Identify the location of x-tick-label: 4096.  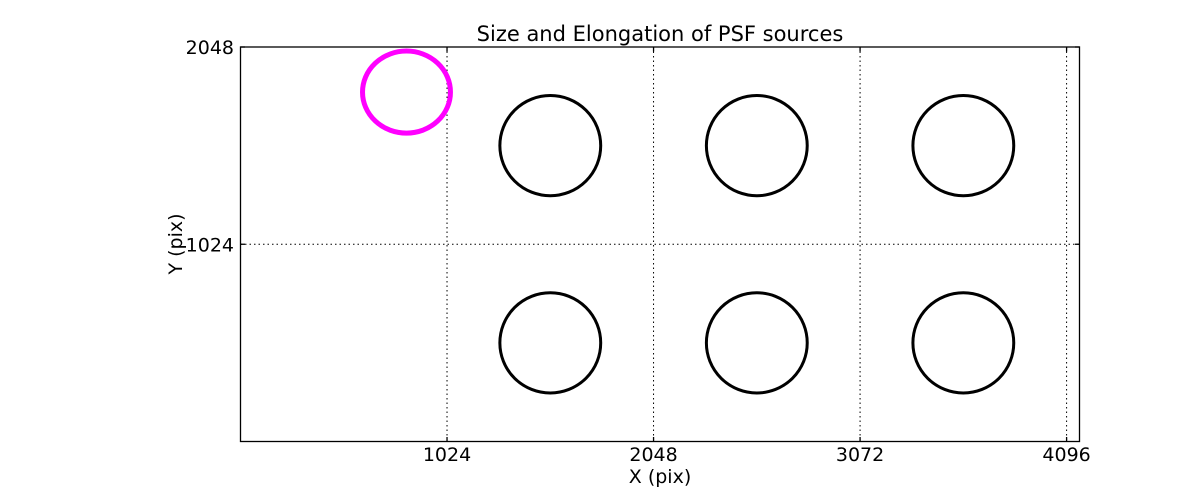
(1066, 455).